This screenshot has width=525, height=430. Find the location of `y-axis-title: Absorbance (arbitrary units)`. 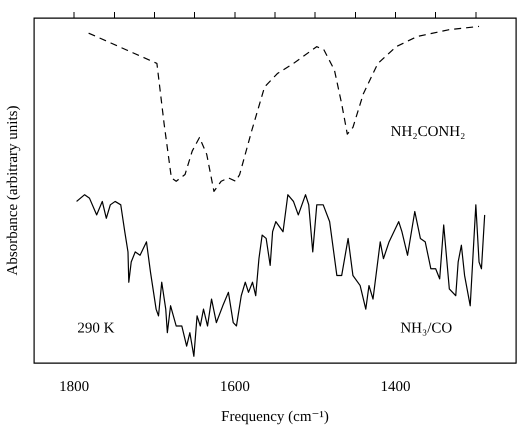

y-axis-title: Absorbance (arbitrary units) is located at coordinates (12, 191).